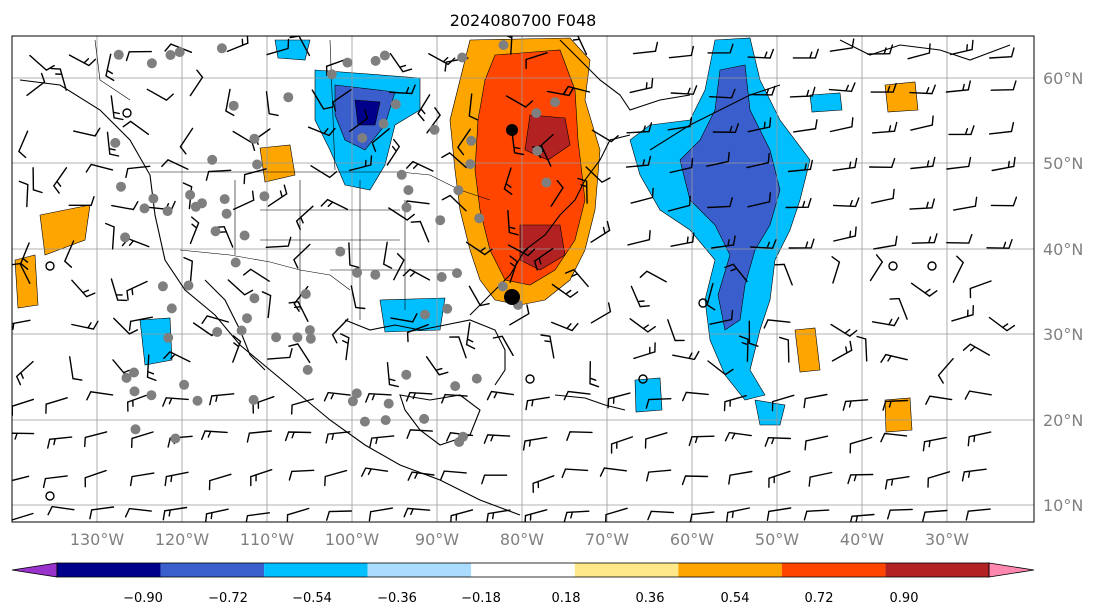  What do you see at coordinates (228, 598) in the screenshot?
I see `colorbar-tick-label: −0.72` at bounding box center [228, 598].